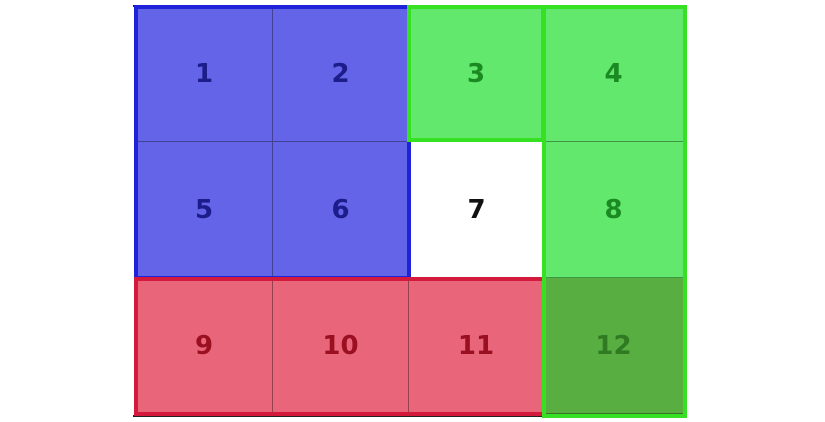  What do you see at coordinates (614, 74) in the screenshot?
I see `cell-4: 4` at bounding box center [614, 74].